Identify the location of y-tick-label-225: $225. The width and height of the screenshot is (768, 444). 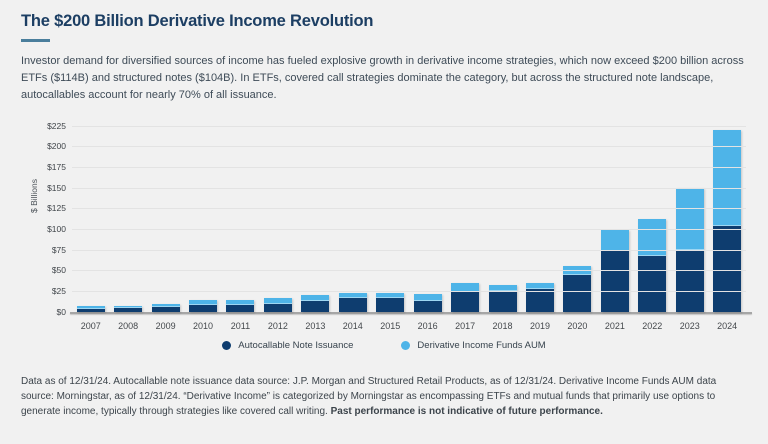
(56, 125).